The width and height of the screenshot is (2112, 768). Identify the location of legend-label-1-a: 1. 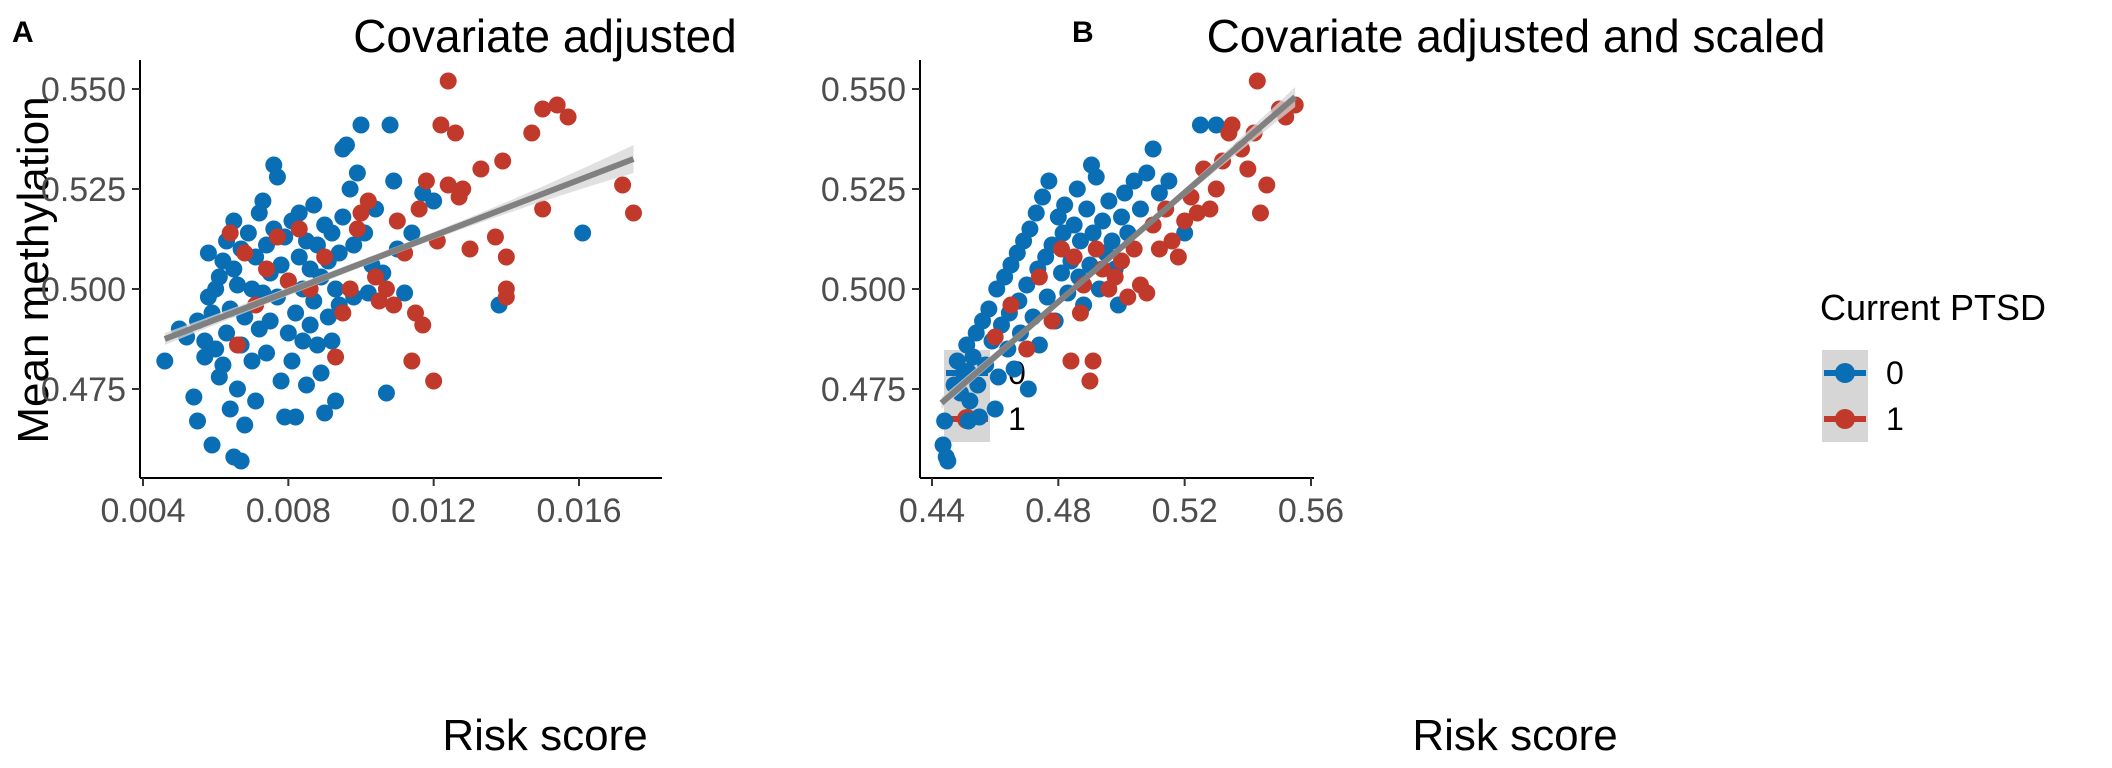
(1017, 419).